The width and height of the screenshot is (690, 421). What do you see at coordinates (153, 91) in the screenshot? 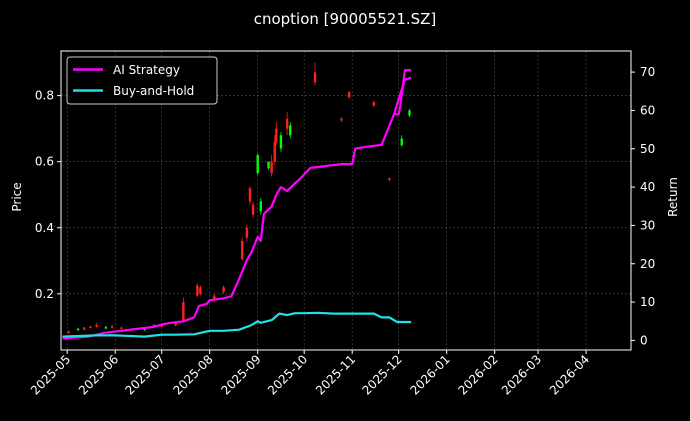
I see `legend-label-buy-and-hold: Buy-and-Hold` at bounding box center [153, 91].